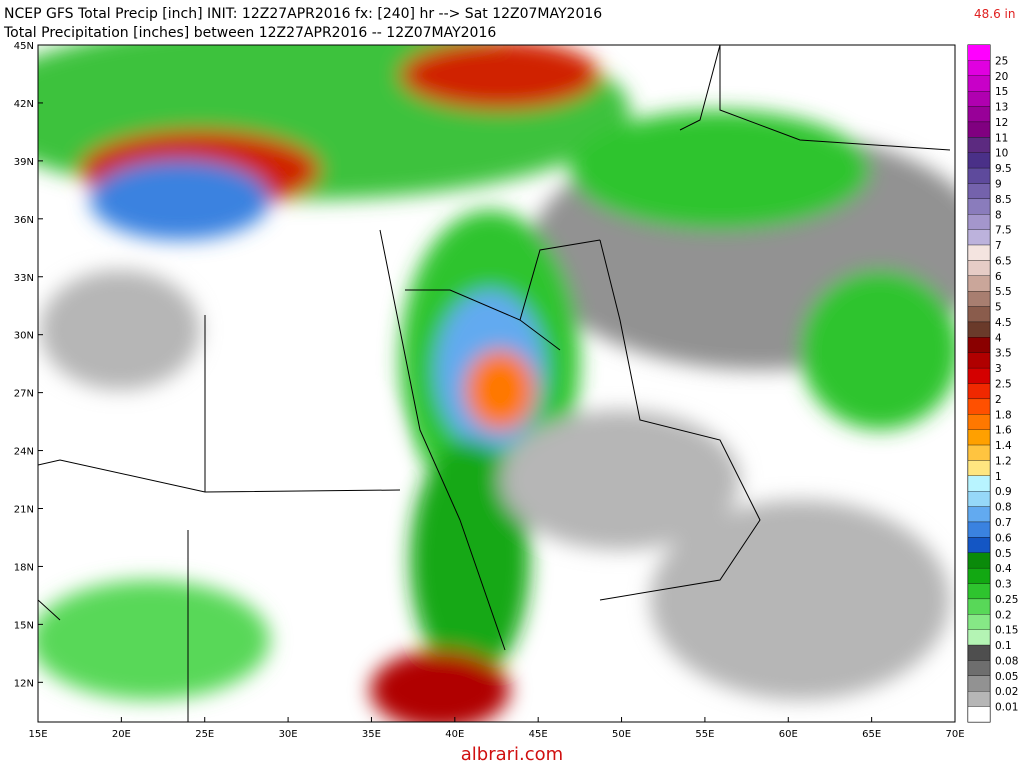 This screenshot has width=1024, height=772. What do you see at coordinates (24, 625) in the screenshot?
I see `lat-label: 15N` at bounding box center [24, 625].